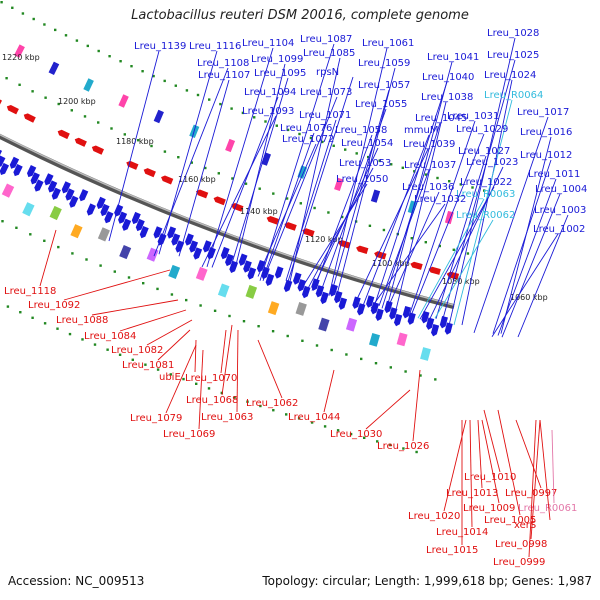 The width and height of the screenshot is (600, 600). Describe the element at coordinates (54, 305) in the screenshot. I see `gene-label: Lreu_1092` at that location.